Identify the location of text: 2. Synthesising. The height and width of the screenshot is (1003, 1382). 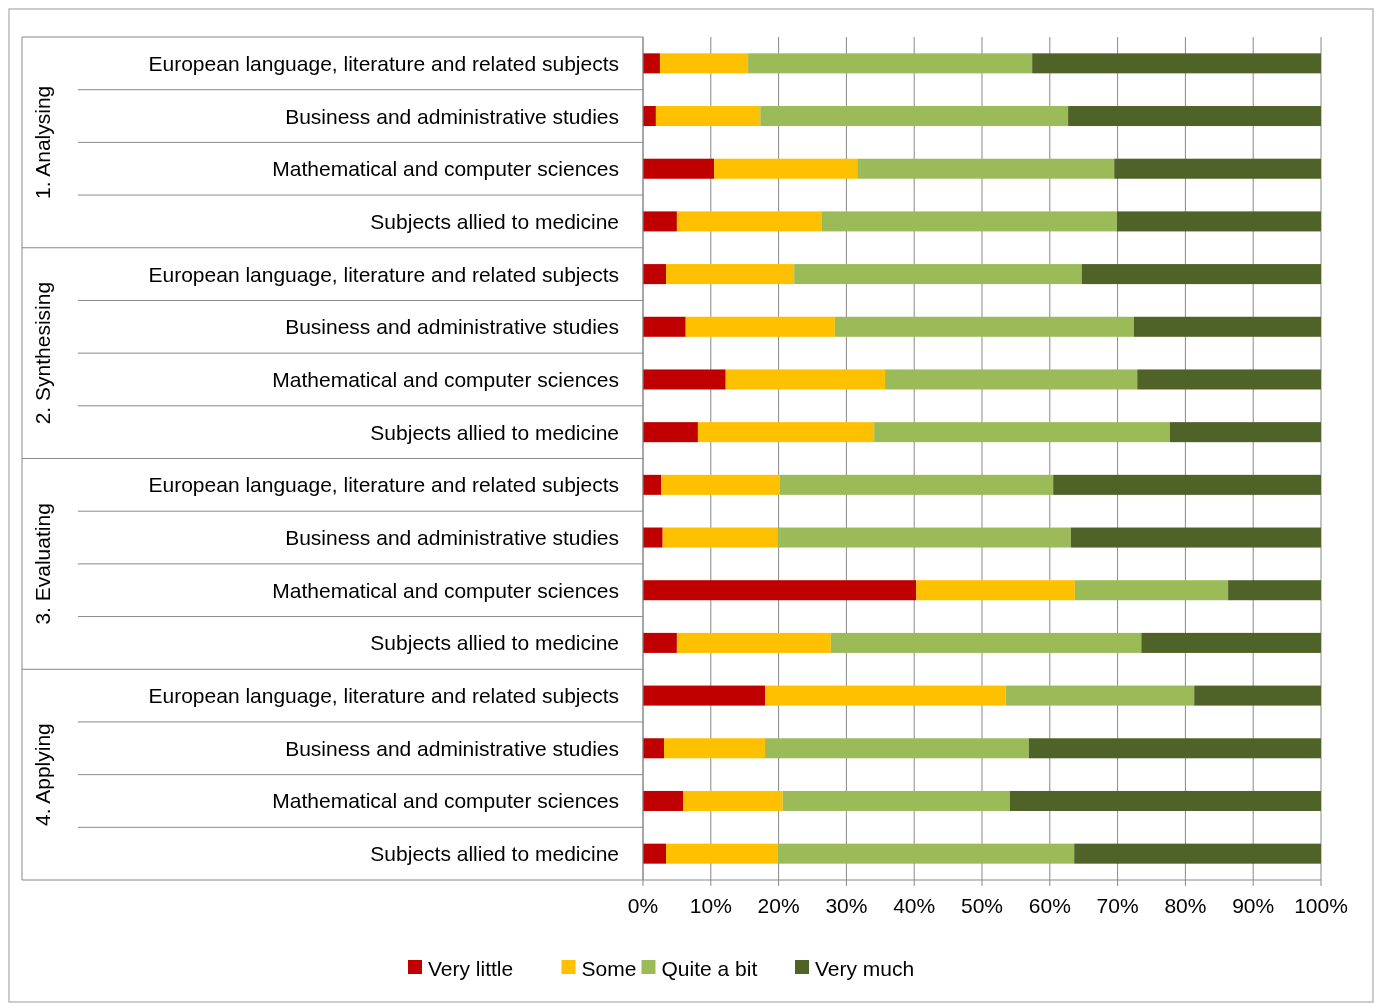
(42, 353).